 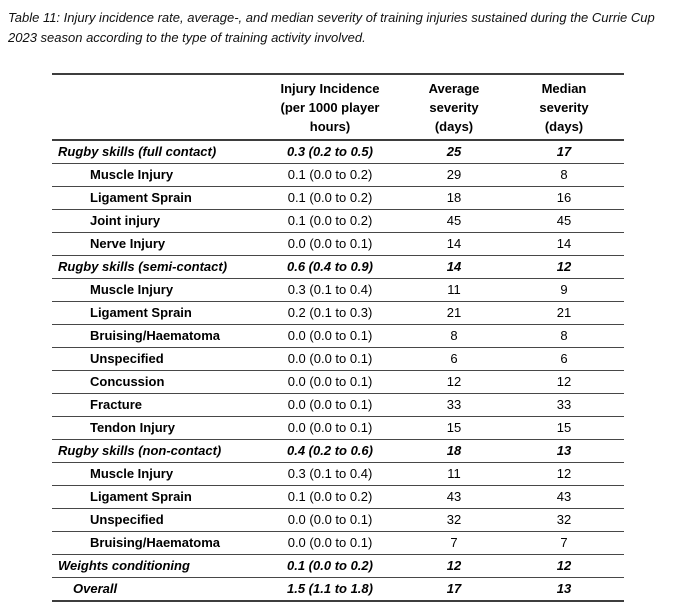 I want to click on table-row: Ligament Sprain 0.2 (0.1 to 0.3) 21 21, so click(x=338, y=313).